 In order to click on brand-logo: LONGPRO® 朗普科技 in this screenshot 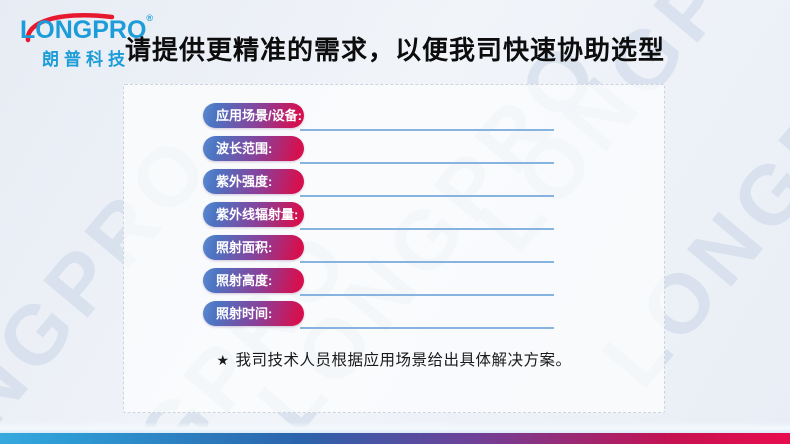, I will do `click(86, 40)`.